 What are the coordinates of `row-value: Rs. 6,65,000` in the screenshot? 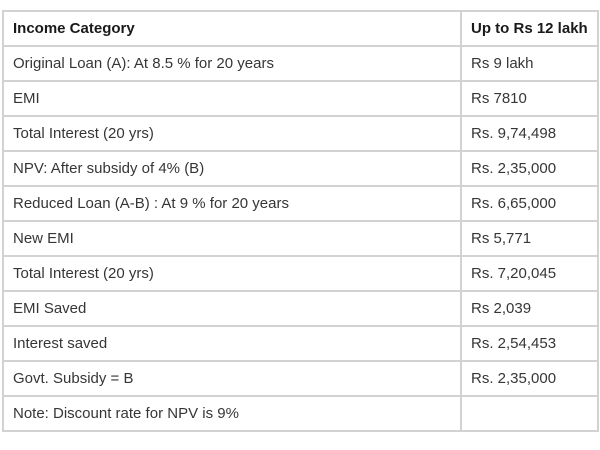 It's located at (529, 203).